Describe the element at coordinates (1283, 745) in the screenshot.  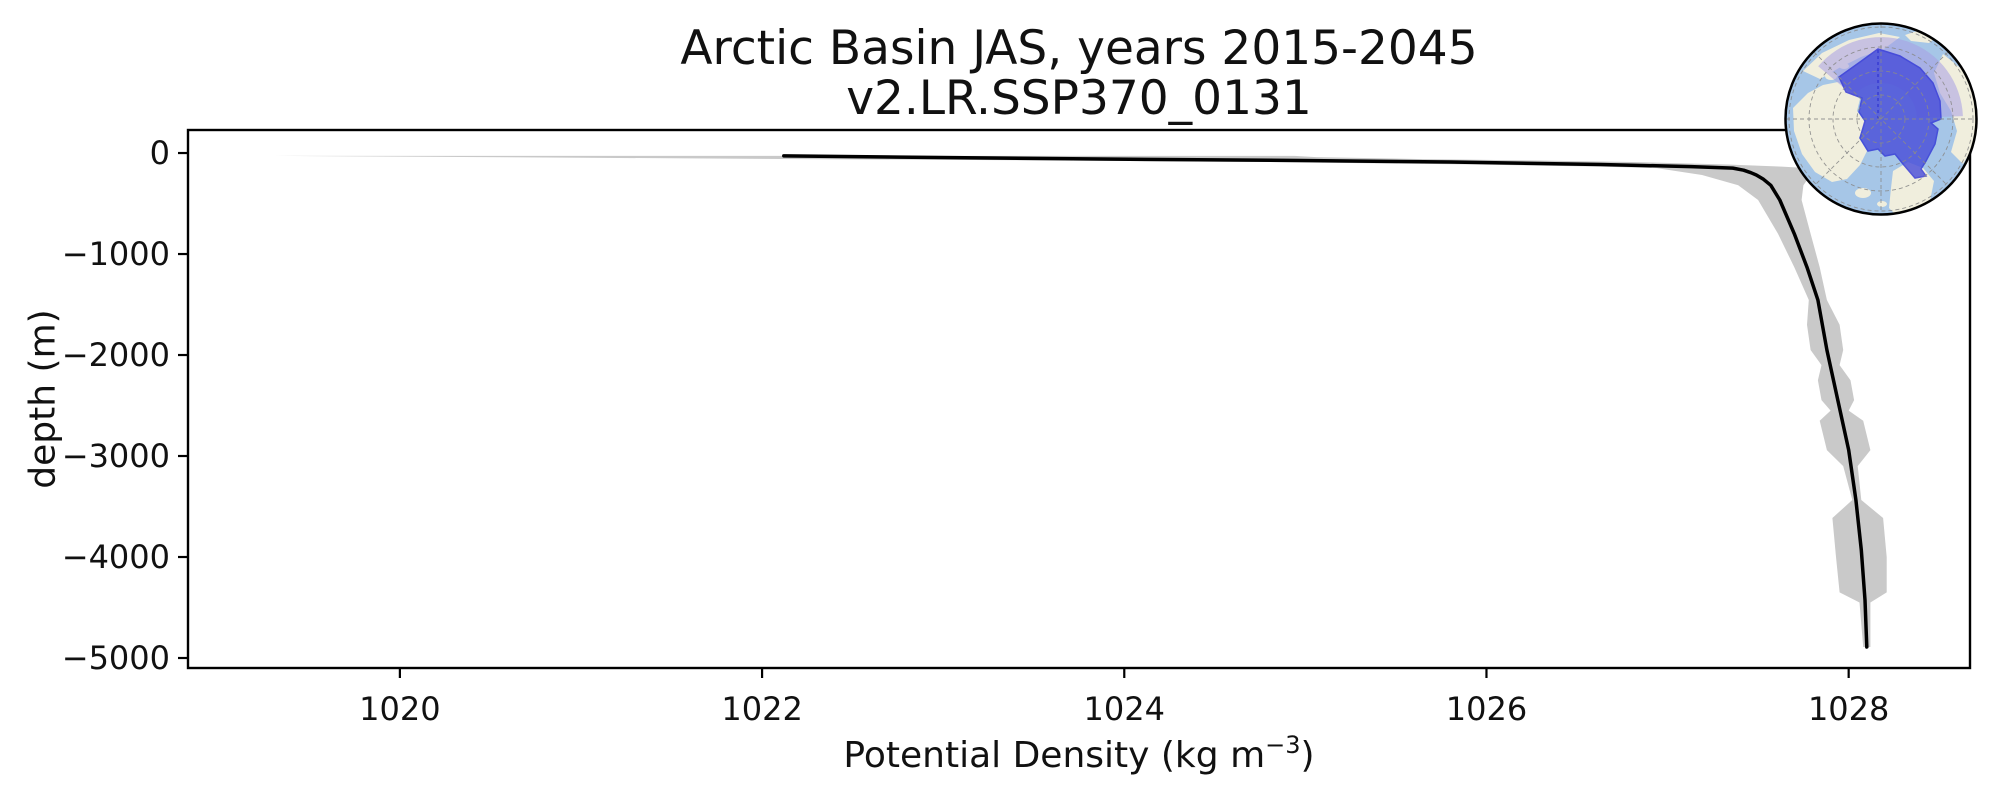
I see `x-axis-label-exponent: −3` at that location.